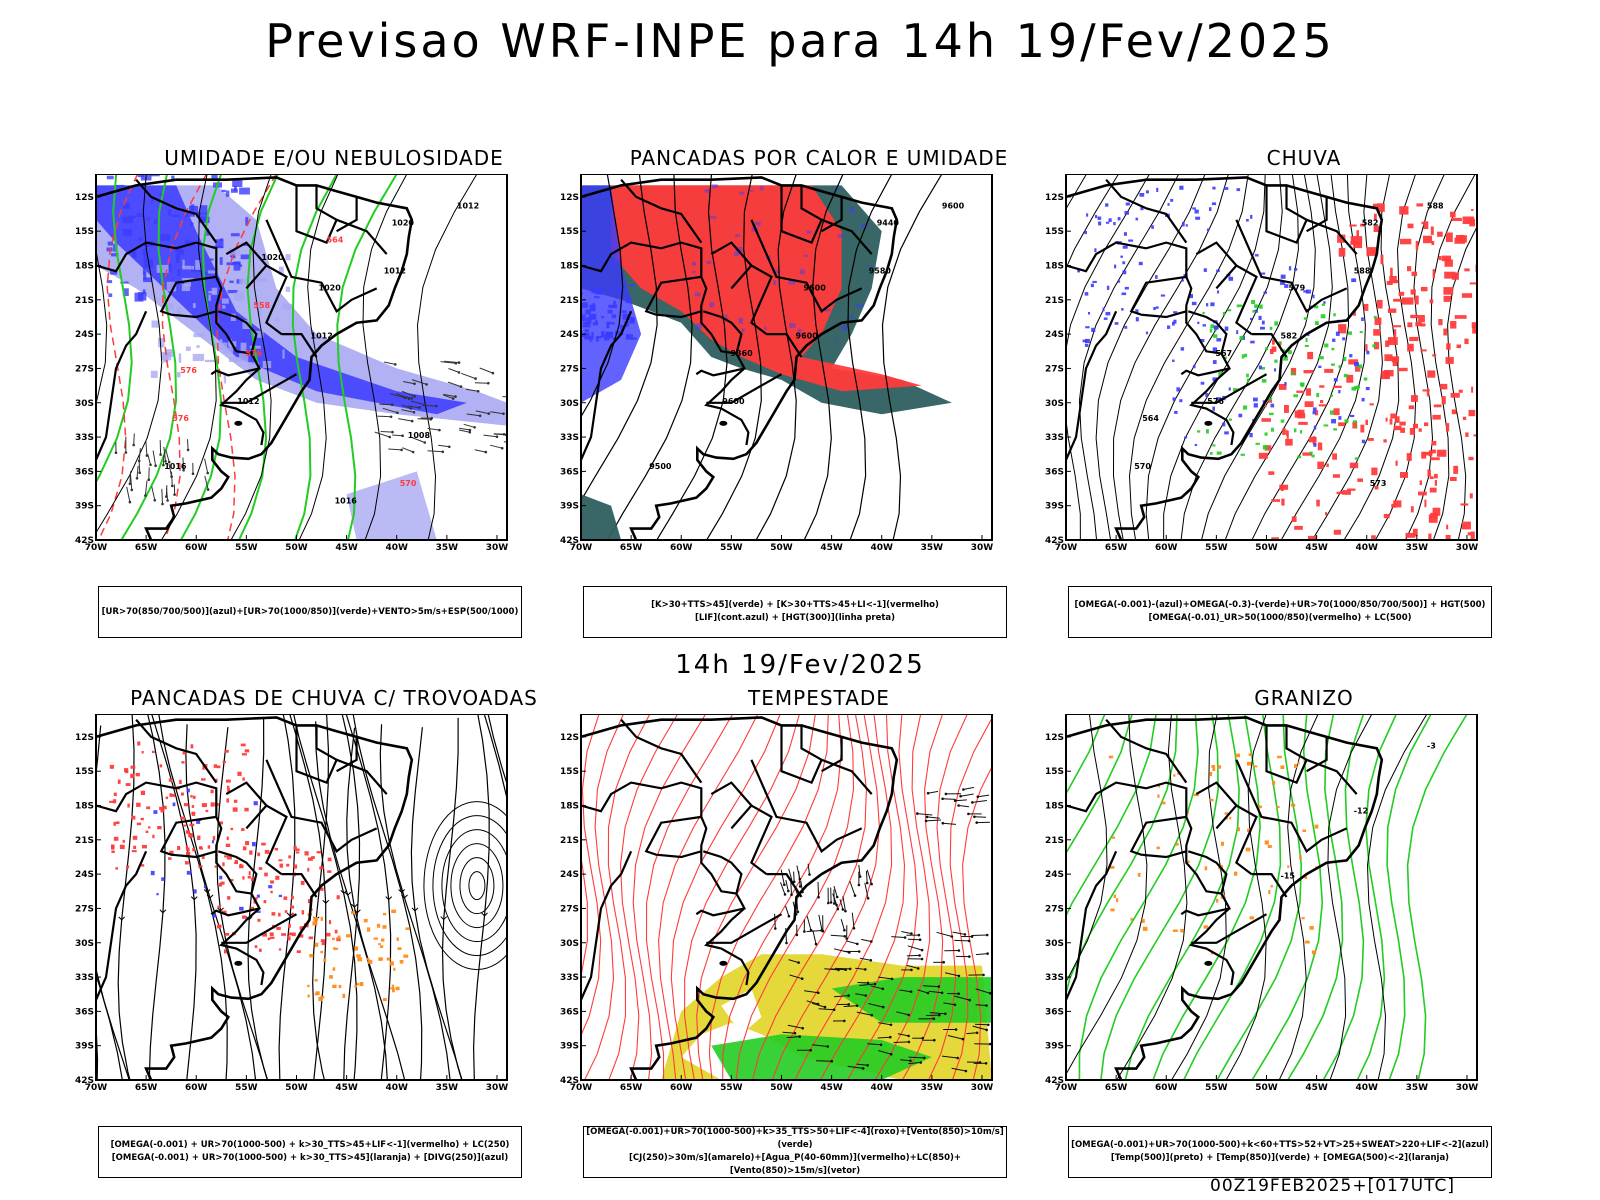 The height and width of the screenshot is (1200, 1600). I want to click on map-frame, so click(301, 897).